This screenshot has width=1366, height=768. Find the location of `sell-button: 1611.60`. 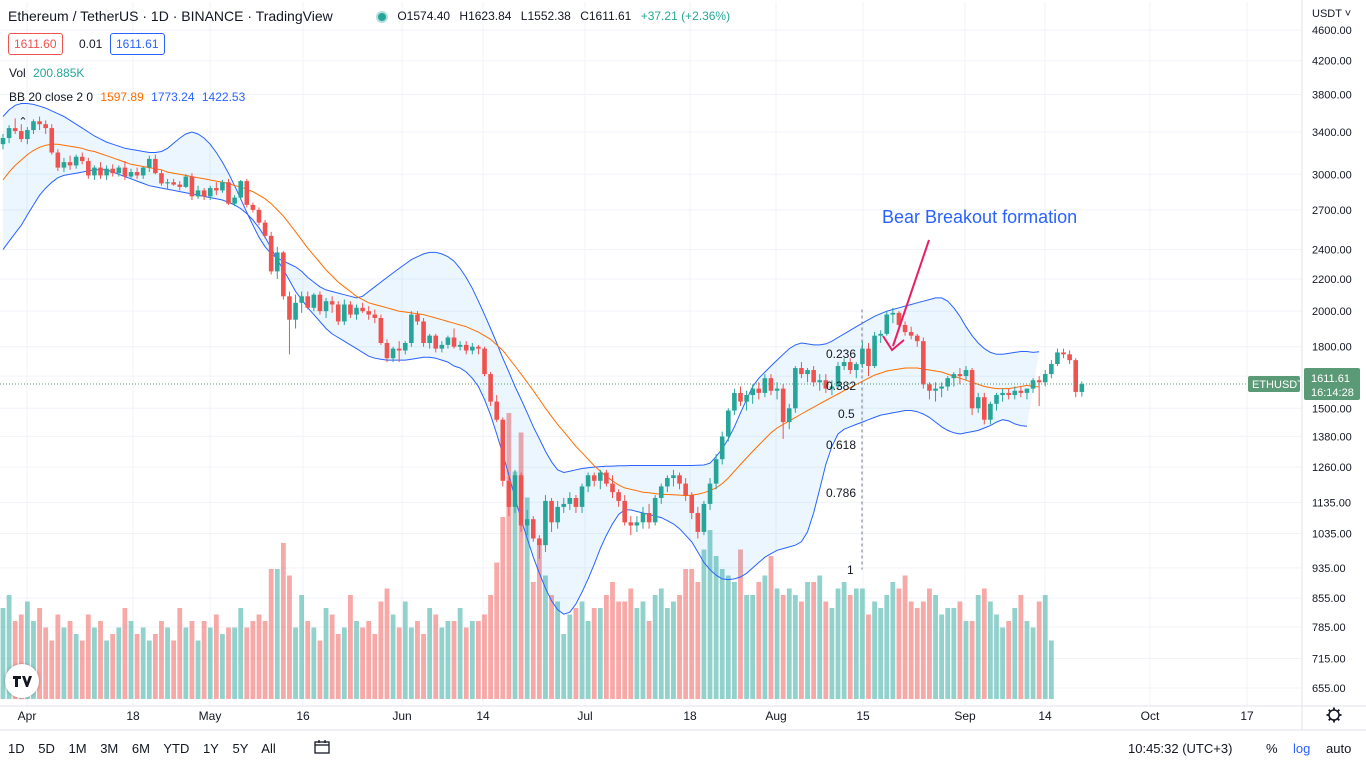

sell-button: 1611.60 is located at coordinates (35, 44).